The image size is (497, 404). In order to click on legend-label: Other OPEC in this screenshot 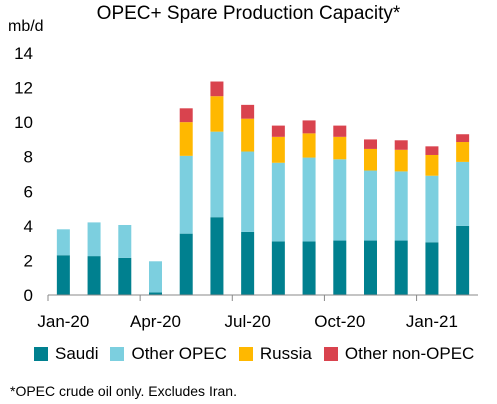, I will do `click(179, 353)`.